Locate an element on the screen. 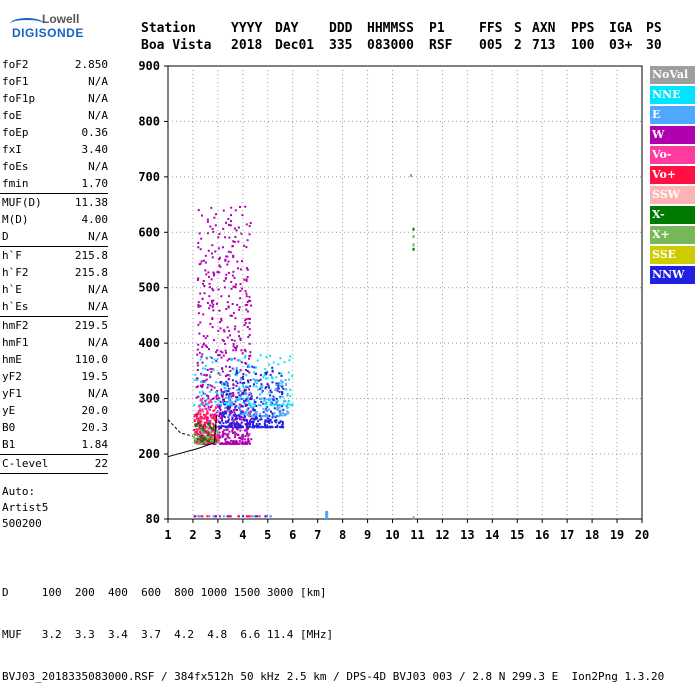 Image resolution: width=700 pixels, height=698 pixels. auto-label: Auto: is located at coordinates (19, 491).